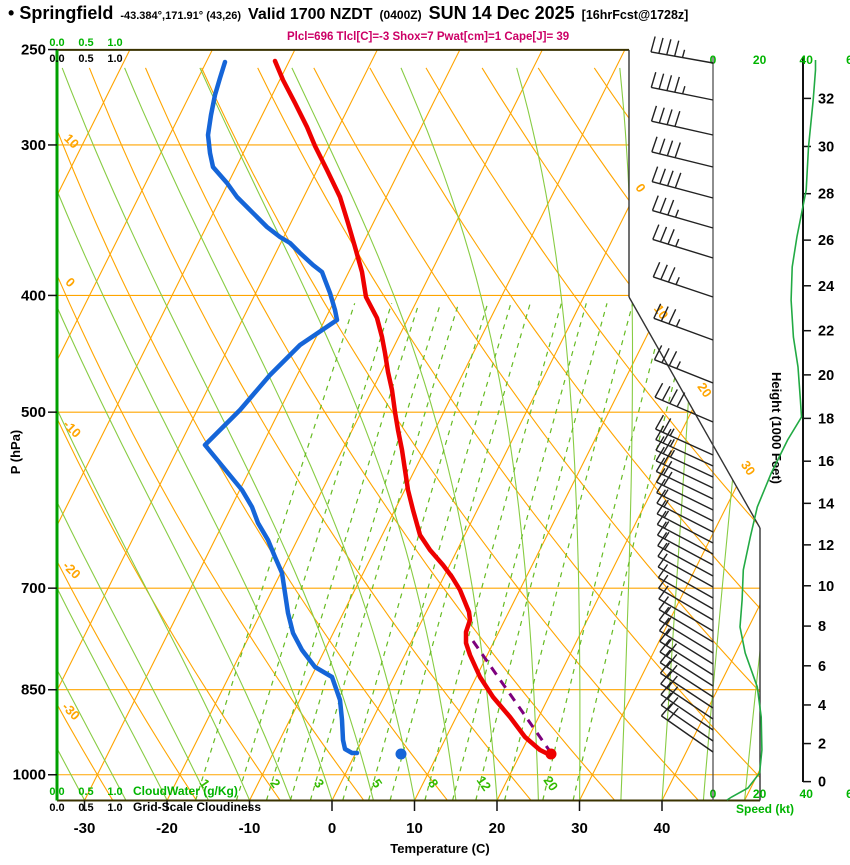  Describe the element at coordinates (826, 241) in the screenshot. I see `height-tick-label: 26` at that location.